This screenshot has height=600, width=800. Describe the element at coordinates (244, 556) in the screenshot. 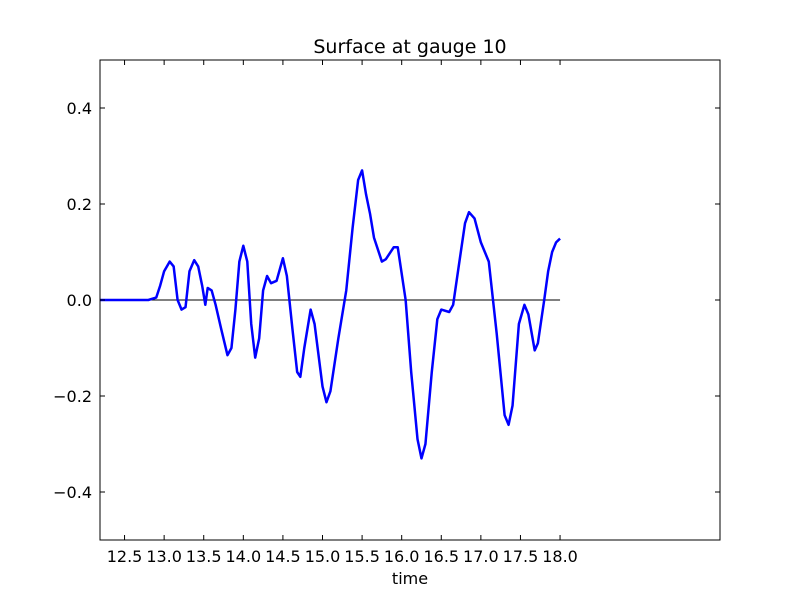

I see `x-tick-label: 14.0` at that location.